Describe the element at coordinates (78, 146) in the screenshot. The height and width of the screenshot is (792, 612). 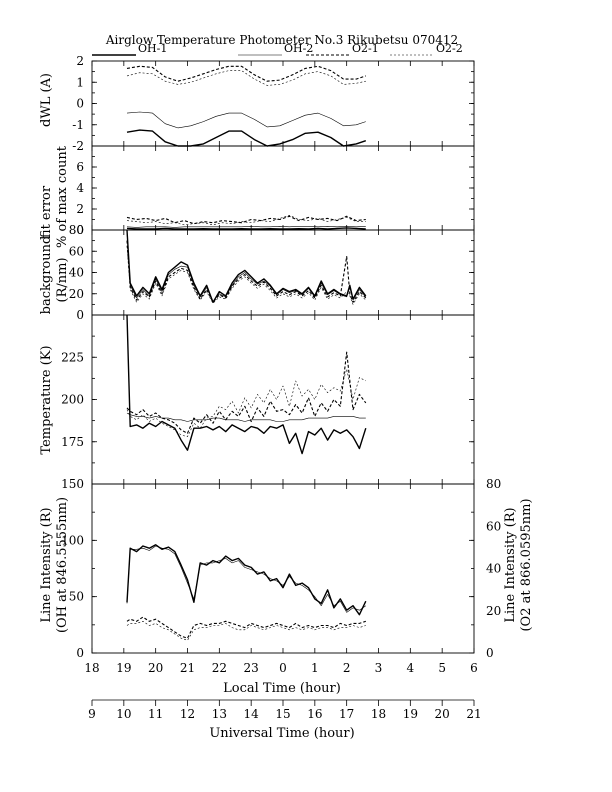
I see `y-tick-label: -2` at that location.